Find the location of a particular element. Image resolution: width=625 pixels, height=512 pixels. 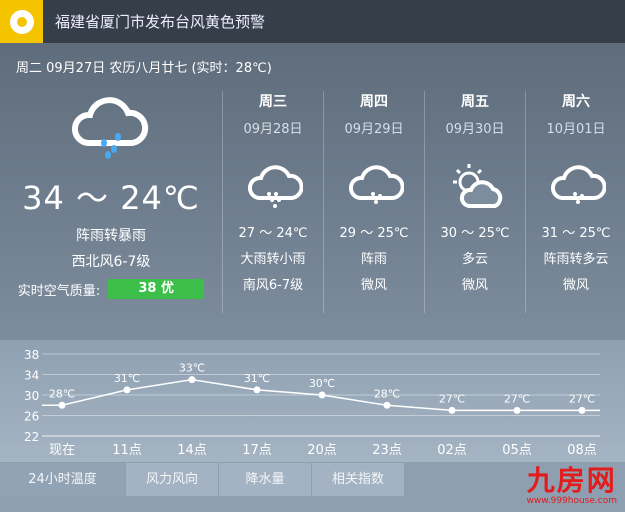

typhoon-icon is located at coordinates (21, 21).